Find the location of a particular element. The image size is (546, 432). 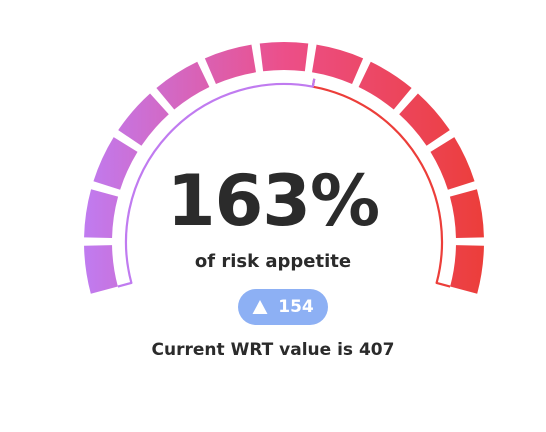

triangle-up-icon is located at coordinates (260, 307).